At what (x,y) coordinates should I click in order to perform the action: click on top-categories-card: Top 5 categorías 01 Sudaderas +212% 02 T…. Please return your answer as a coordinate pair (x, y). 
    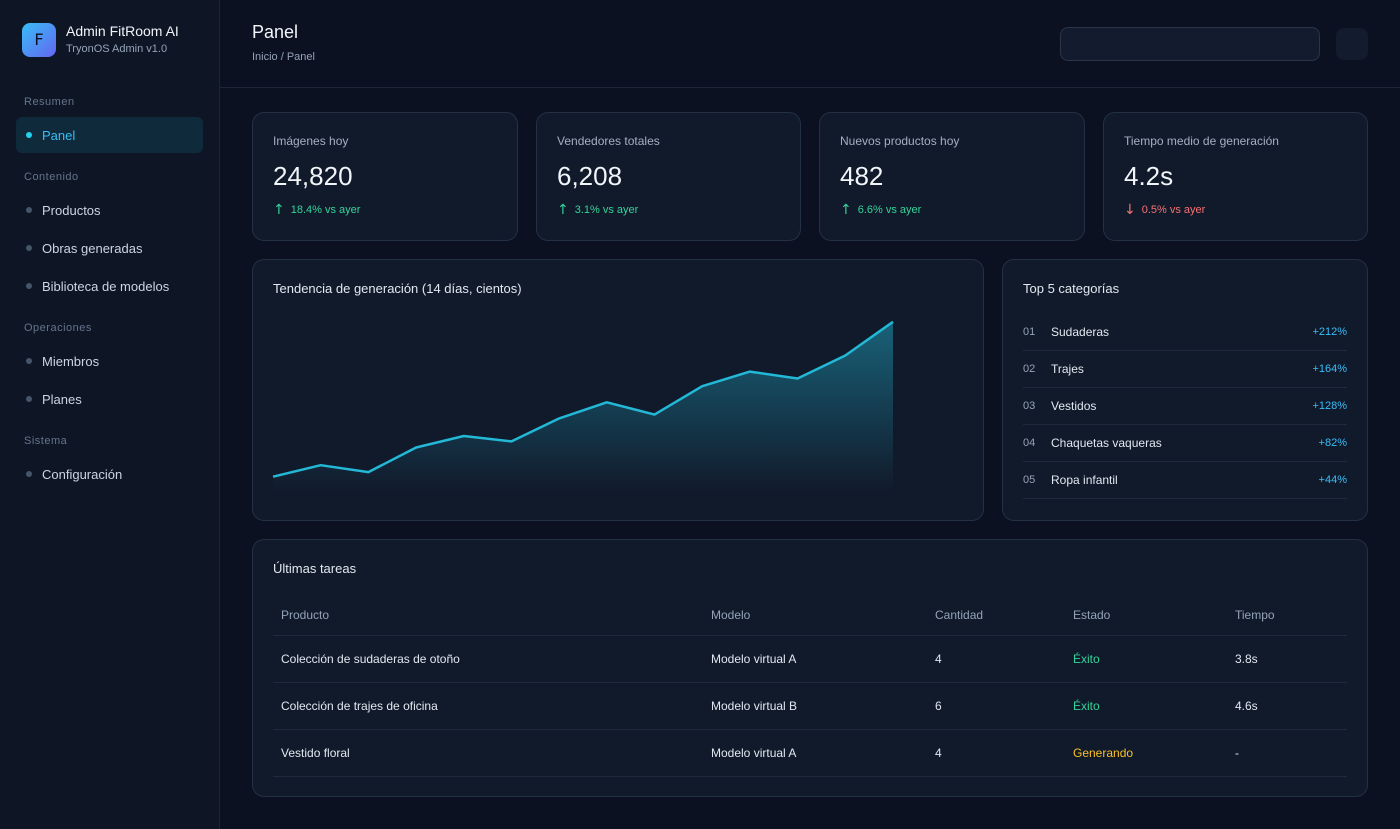
    Looking at the image, I should click on (1185, 390).